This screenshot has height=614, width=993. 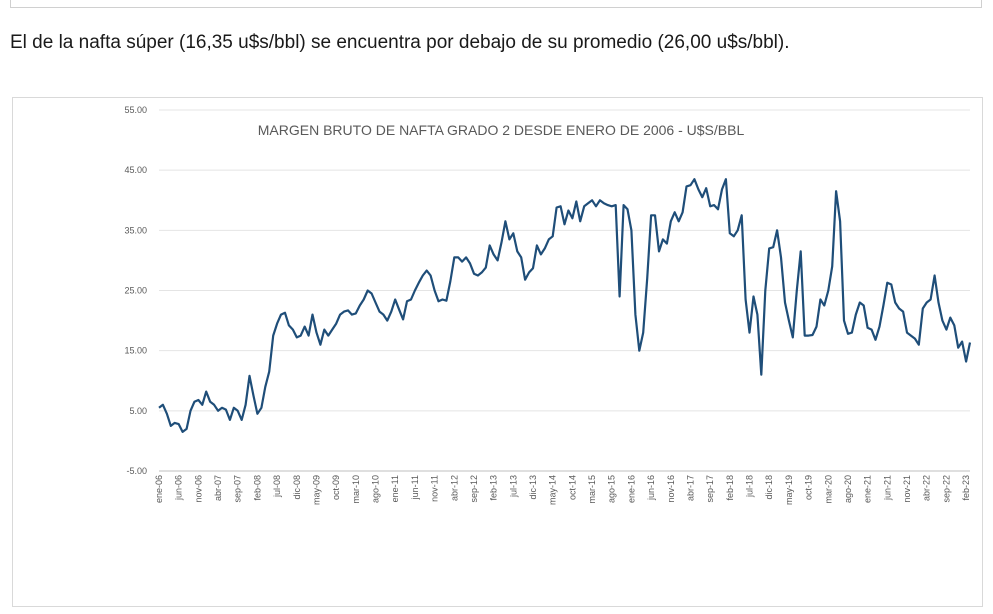 I want to click on x-tick-label: ene-06, so click(x=159, y=489).